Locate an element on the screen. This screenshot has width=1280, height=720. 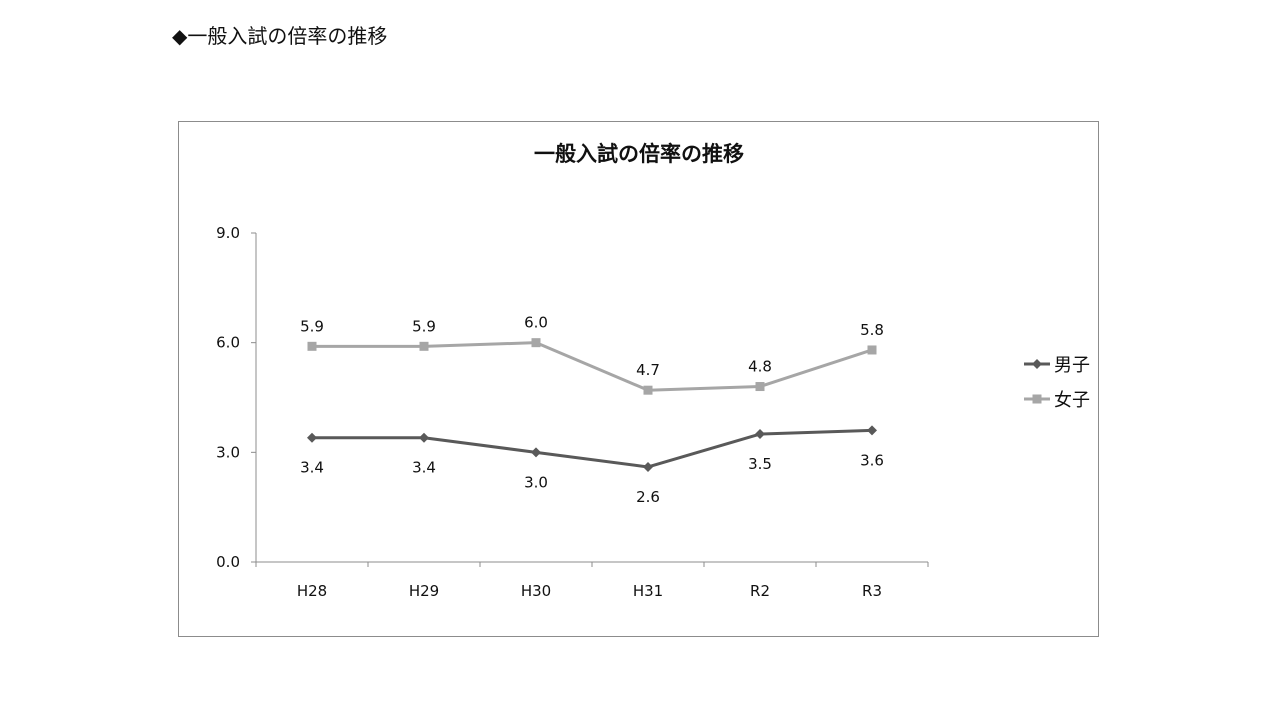
data-label: 3.5 is located at coordinates (760, 464).